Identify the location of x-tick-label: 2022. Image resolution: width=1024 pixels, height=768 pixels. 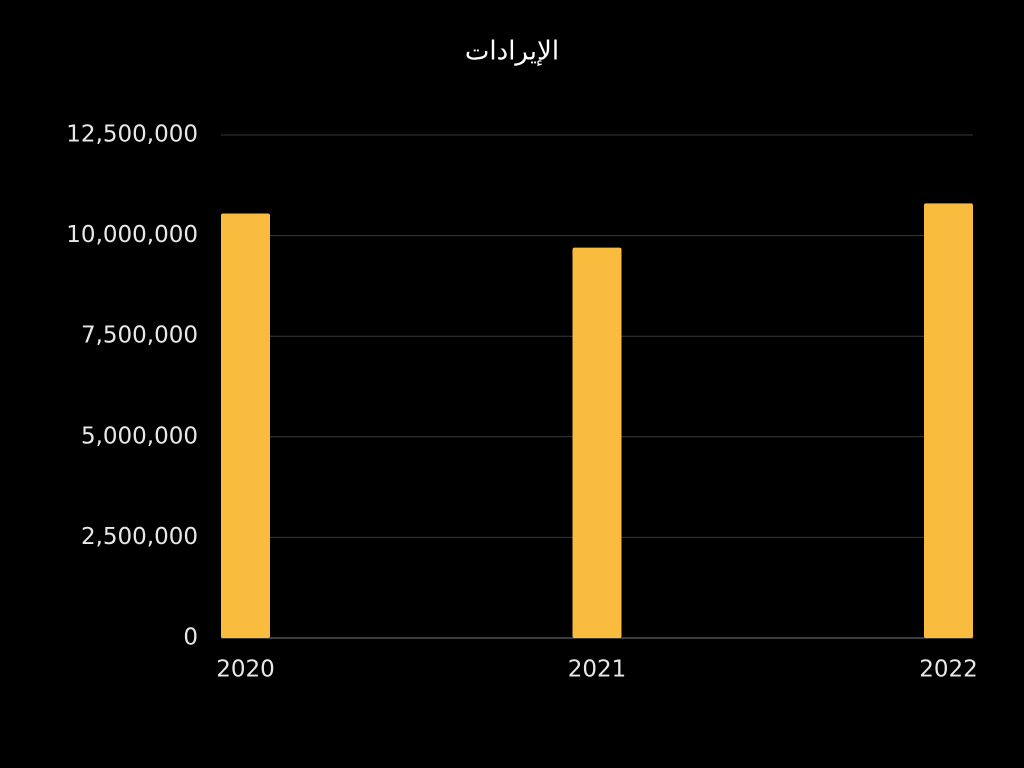
(948, 670).